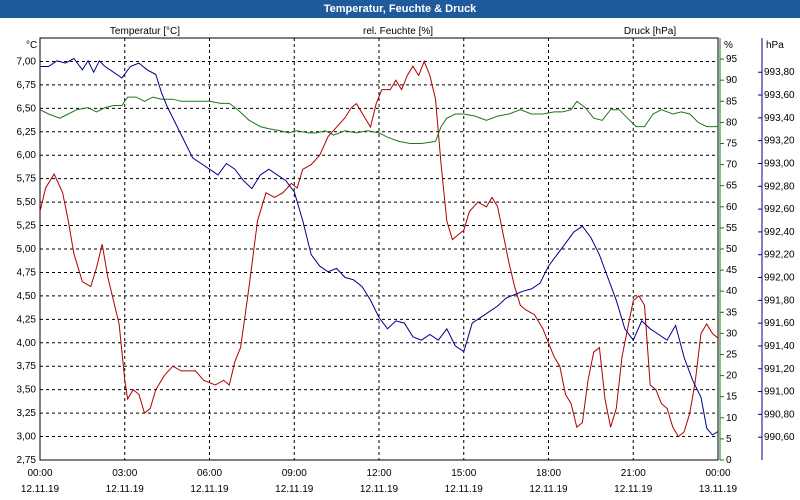 The height and width of the screenshot is (500, 800). I want to click on temperature-tick-label: 4,50, so click(27, 296).